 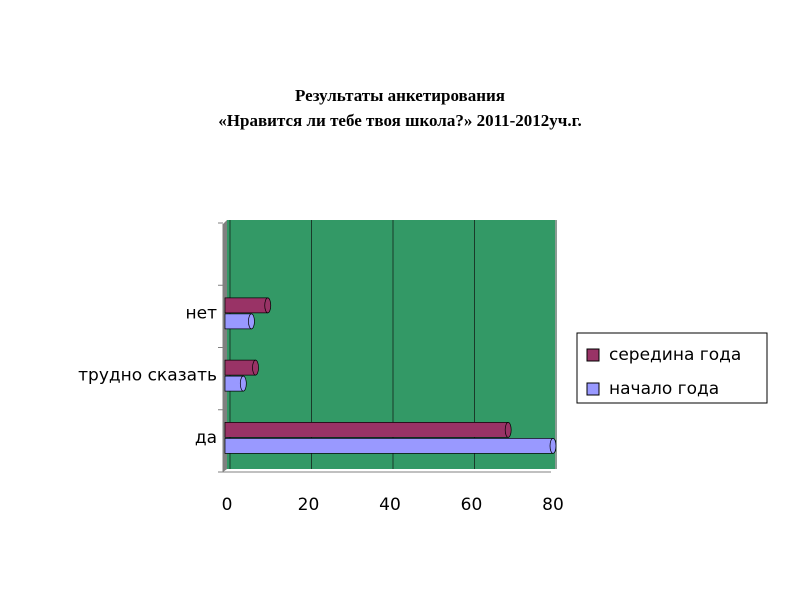 I want to click on x-tick-label: 40, so click(x=390, y=505).